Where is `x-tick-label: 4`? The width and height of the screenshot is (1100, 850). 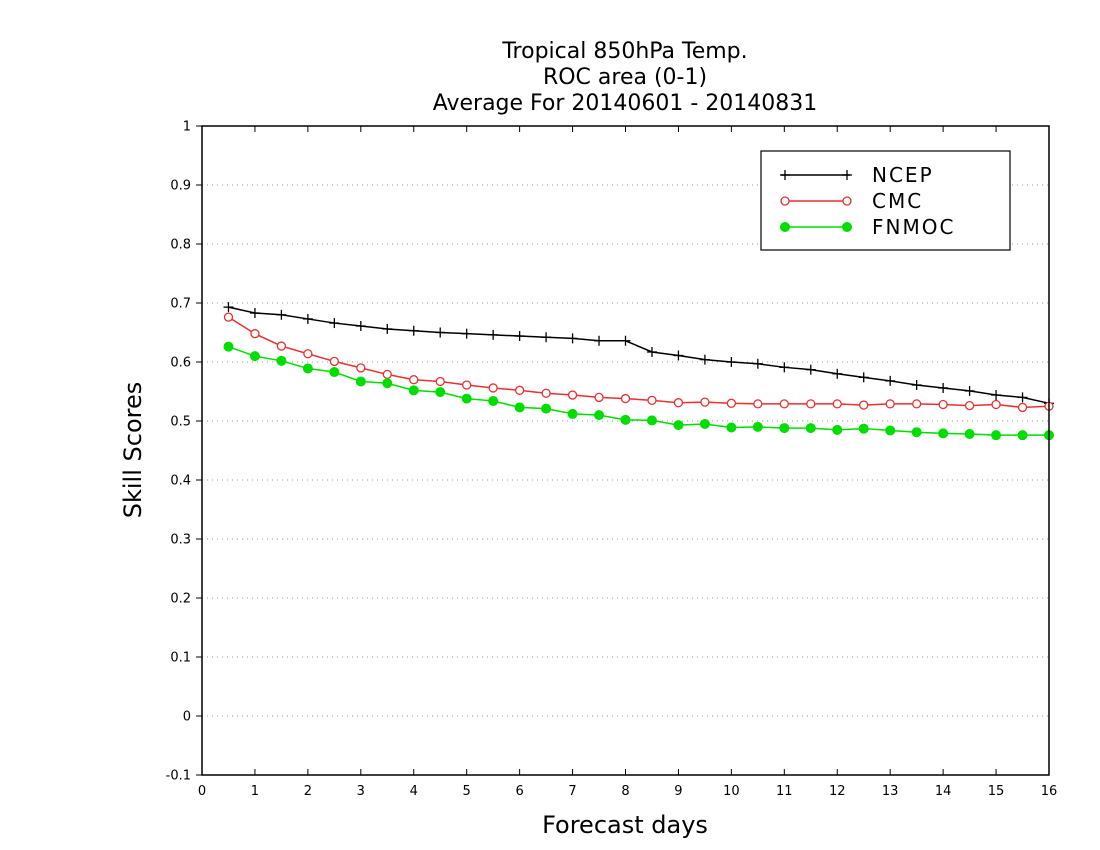
x-tick-label: 4 is located at coordinates (414, 791).